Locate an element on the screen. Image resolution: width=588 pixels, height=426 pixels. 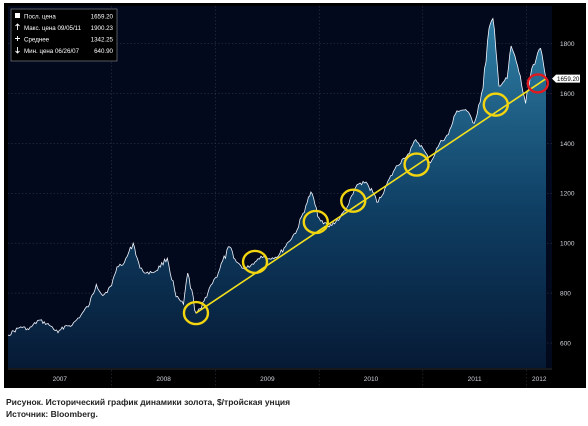
x-tick-label: 2011 is located at coordinates (475, 379).